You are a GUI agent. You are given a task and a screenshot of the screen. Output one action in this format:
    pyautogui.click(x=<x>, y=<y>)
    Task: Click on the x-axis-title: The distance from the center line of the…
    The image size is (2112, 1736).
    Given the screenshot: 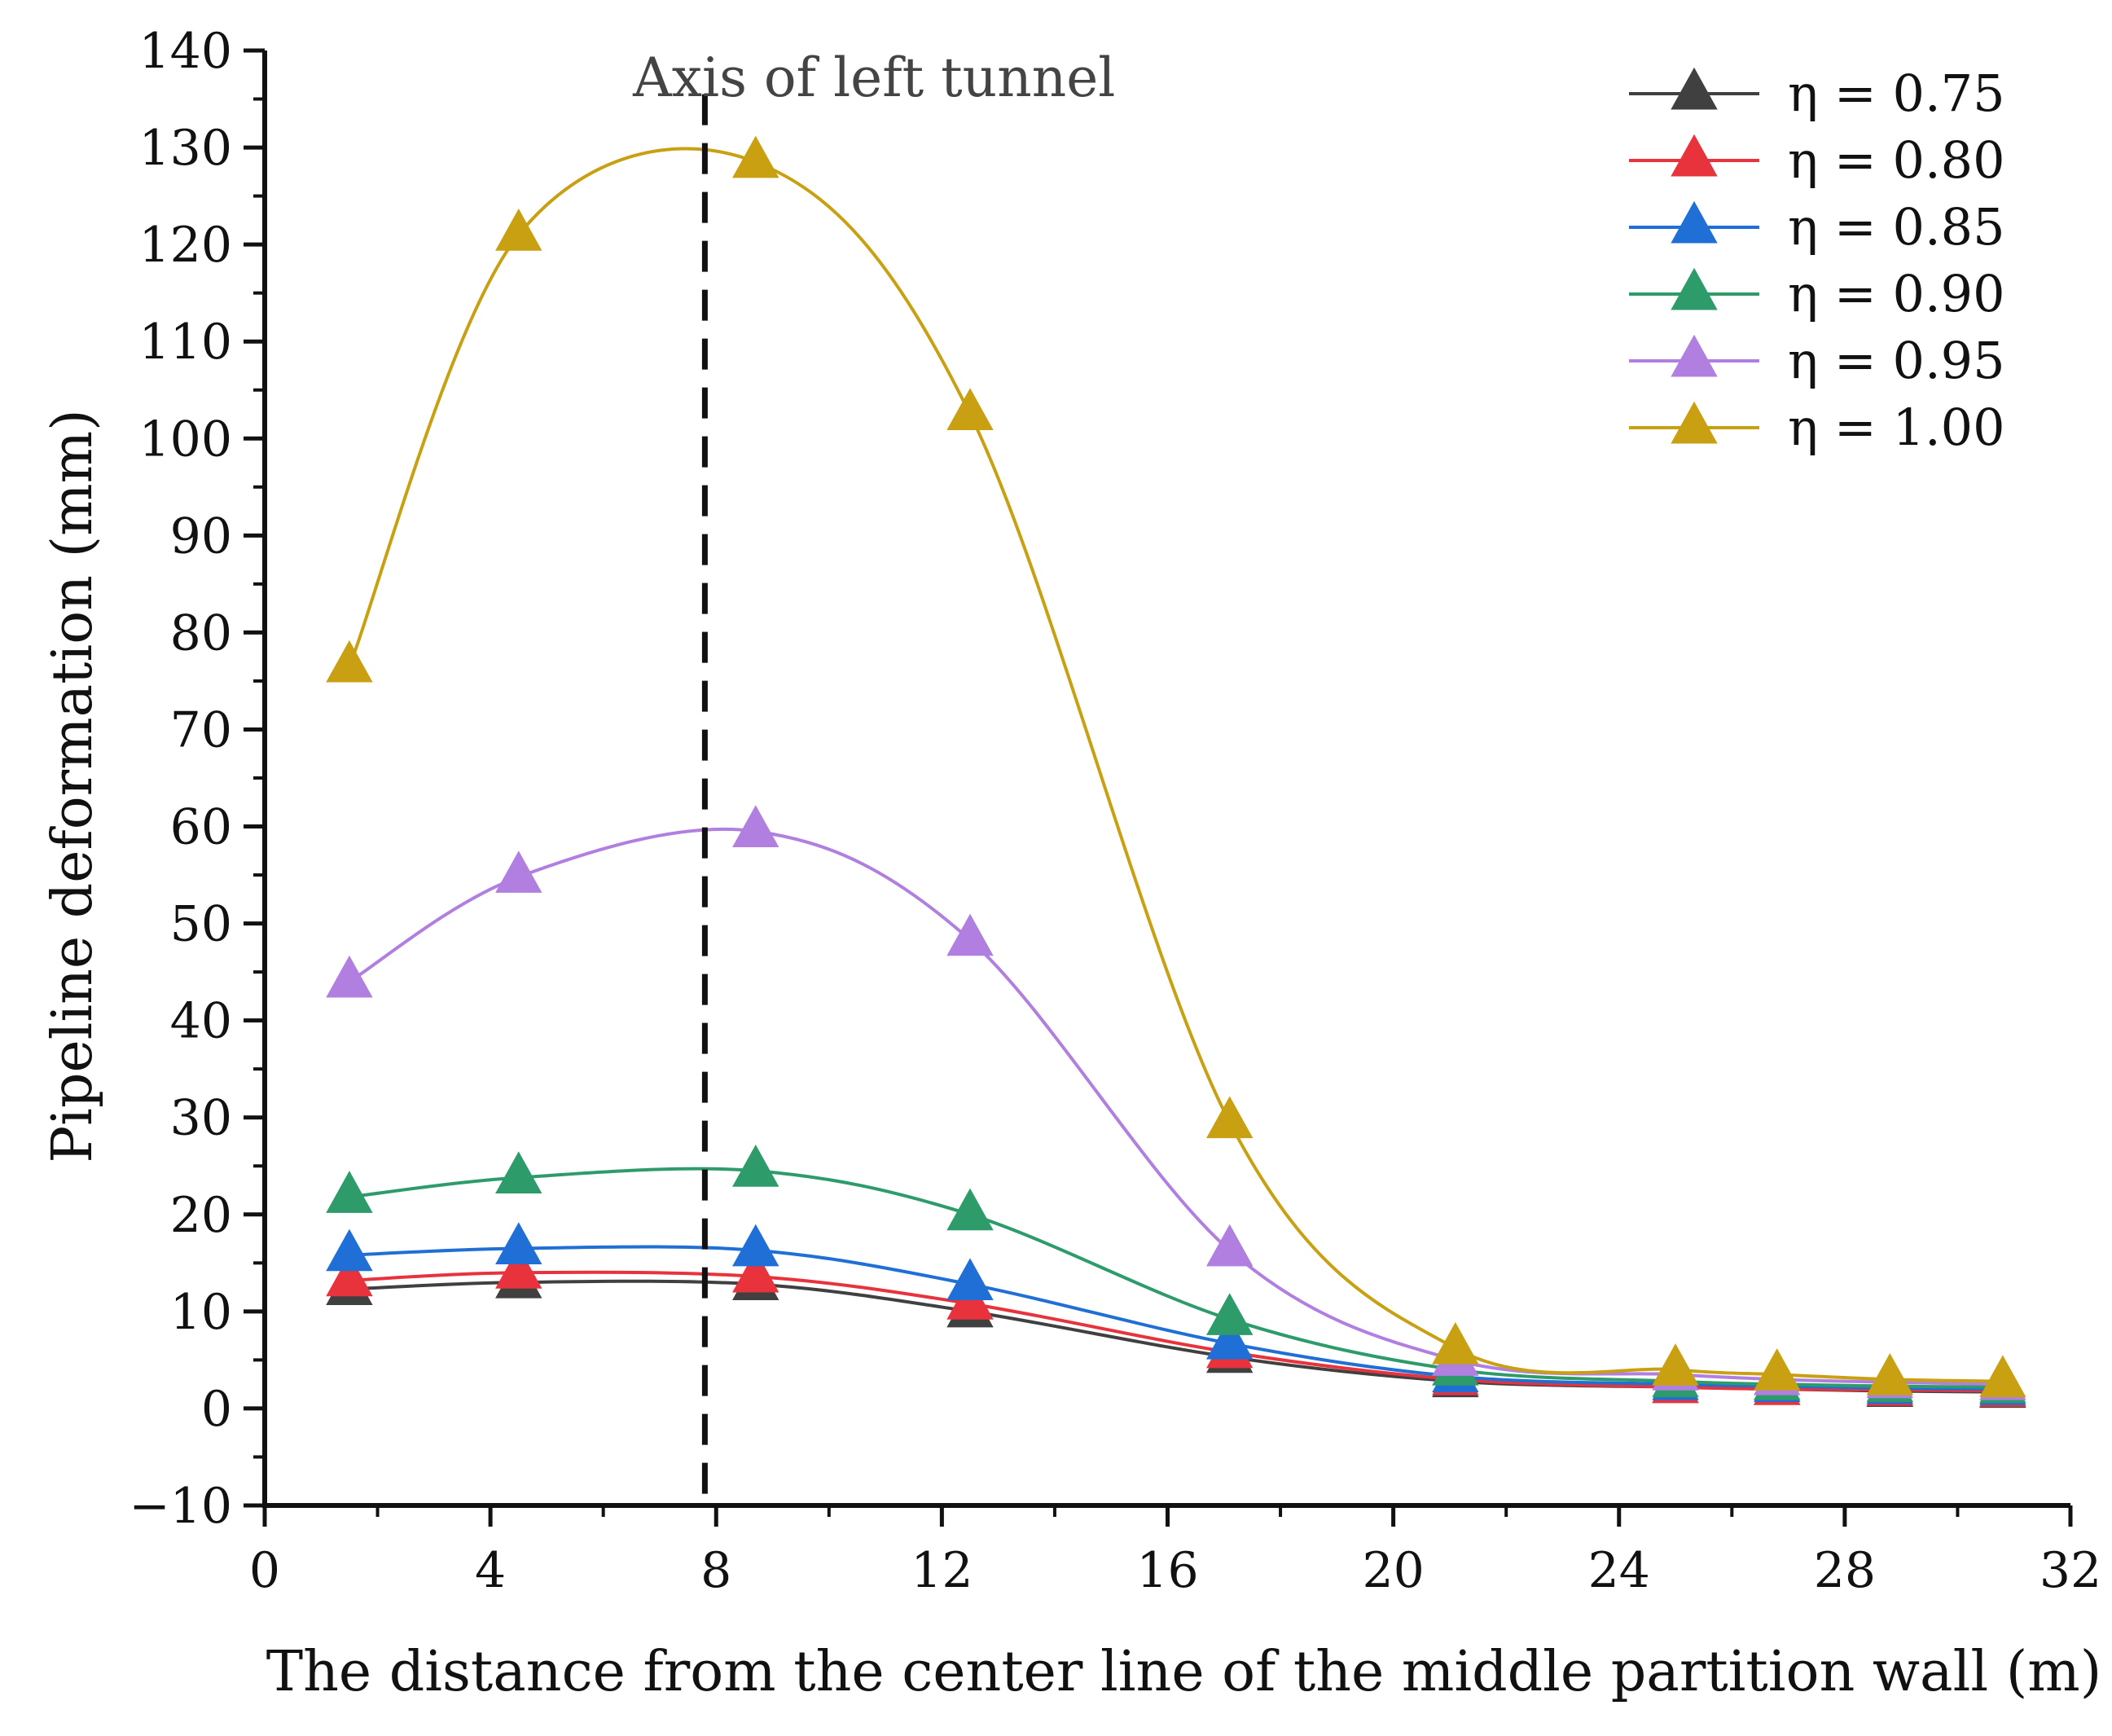 What is the action you would take?
    pyautogui.click(x=1184, y=1672)
    